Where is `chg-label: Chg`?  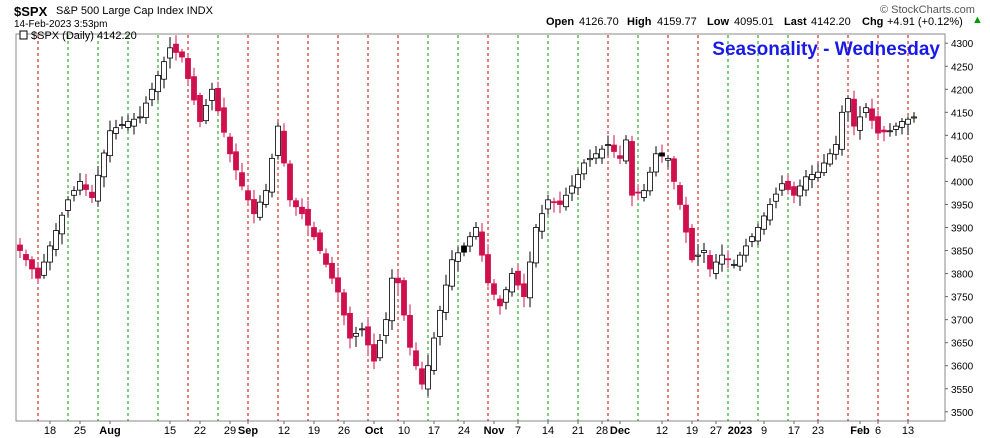
chg-label: Chg is located at coordinates (873, 22).